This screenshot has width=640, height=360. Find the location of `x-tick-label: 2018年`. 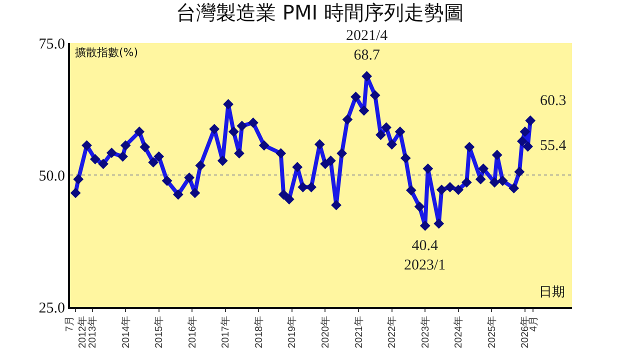

x-tick-label: 2018年 is located at coordinates (258, 332).